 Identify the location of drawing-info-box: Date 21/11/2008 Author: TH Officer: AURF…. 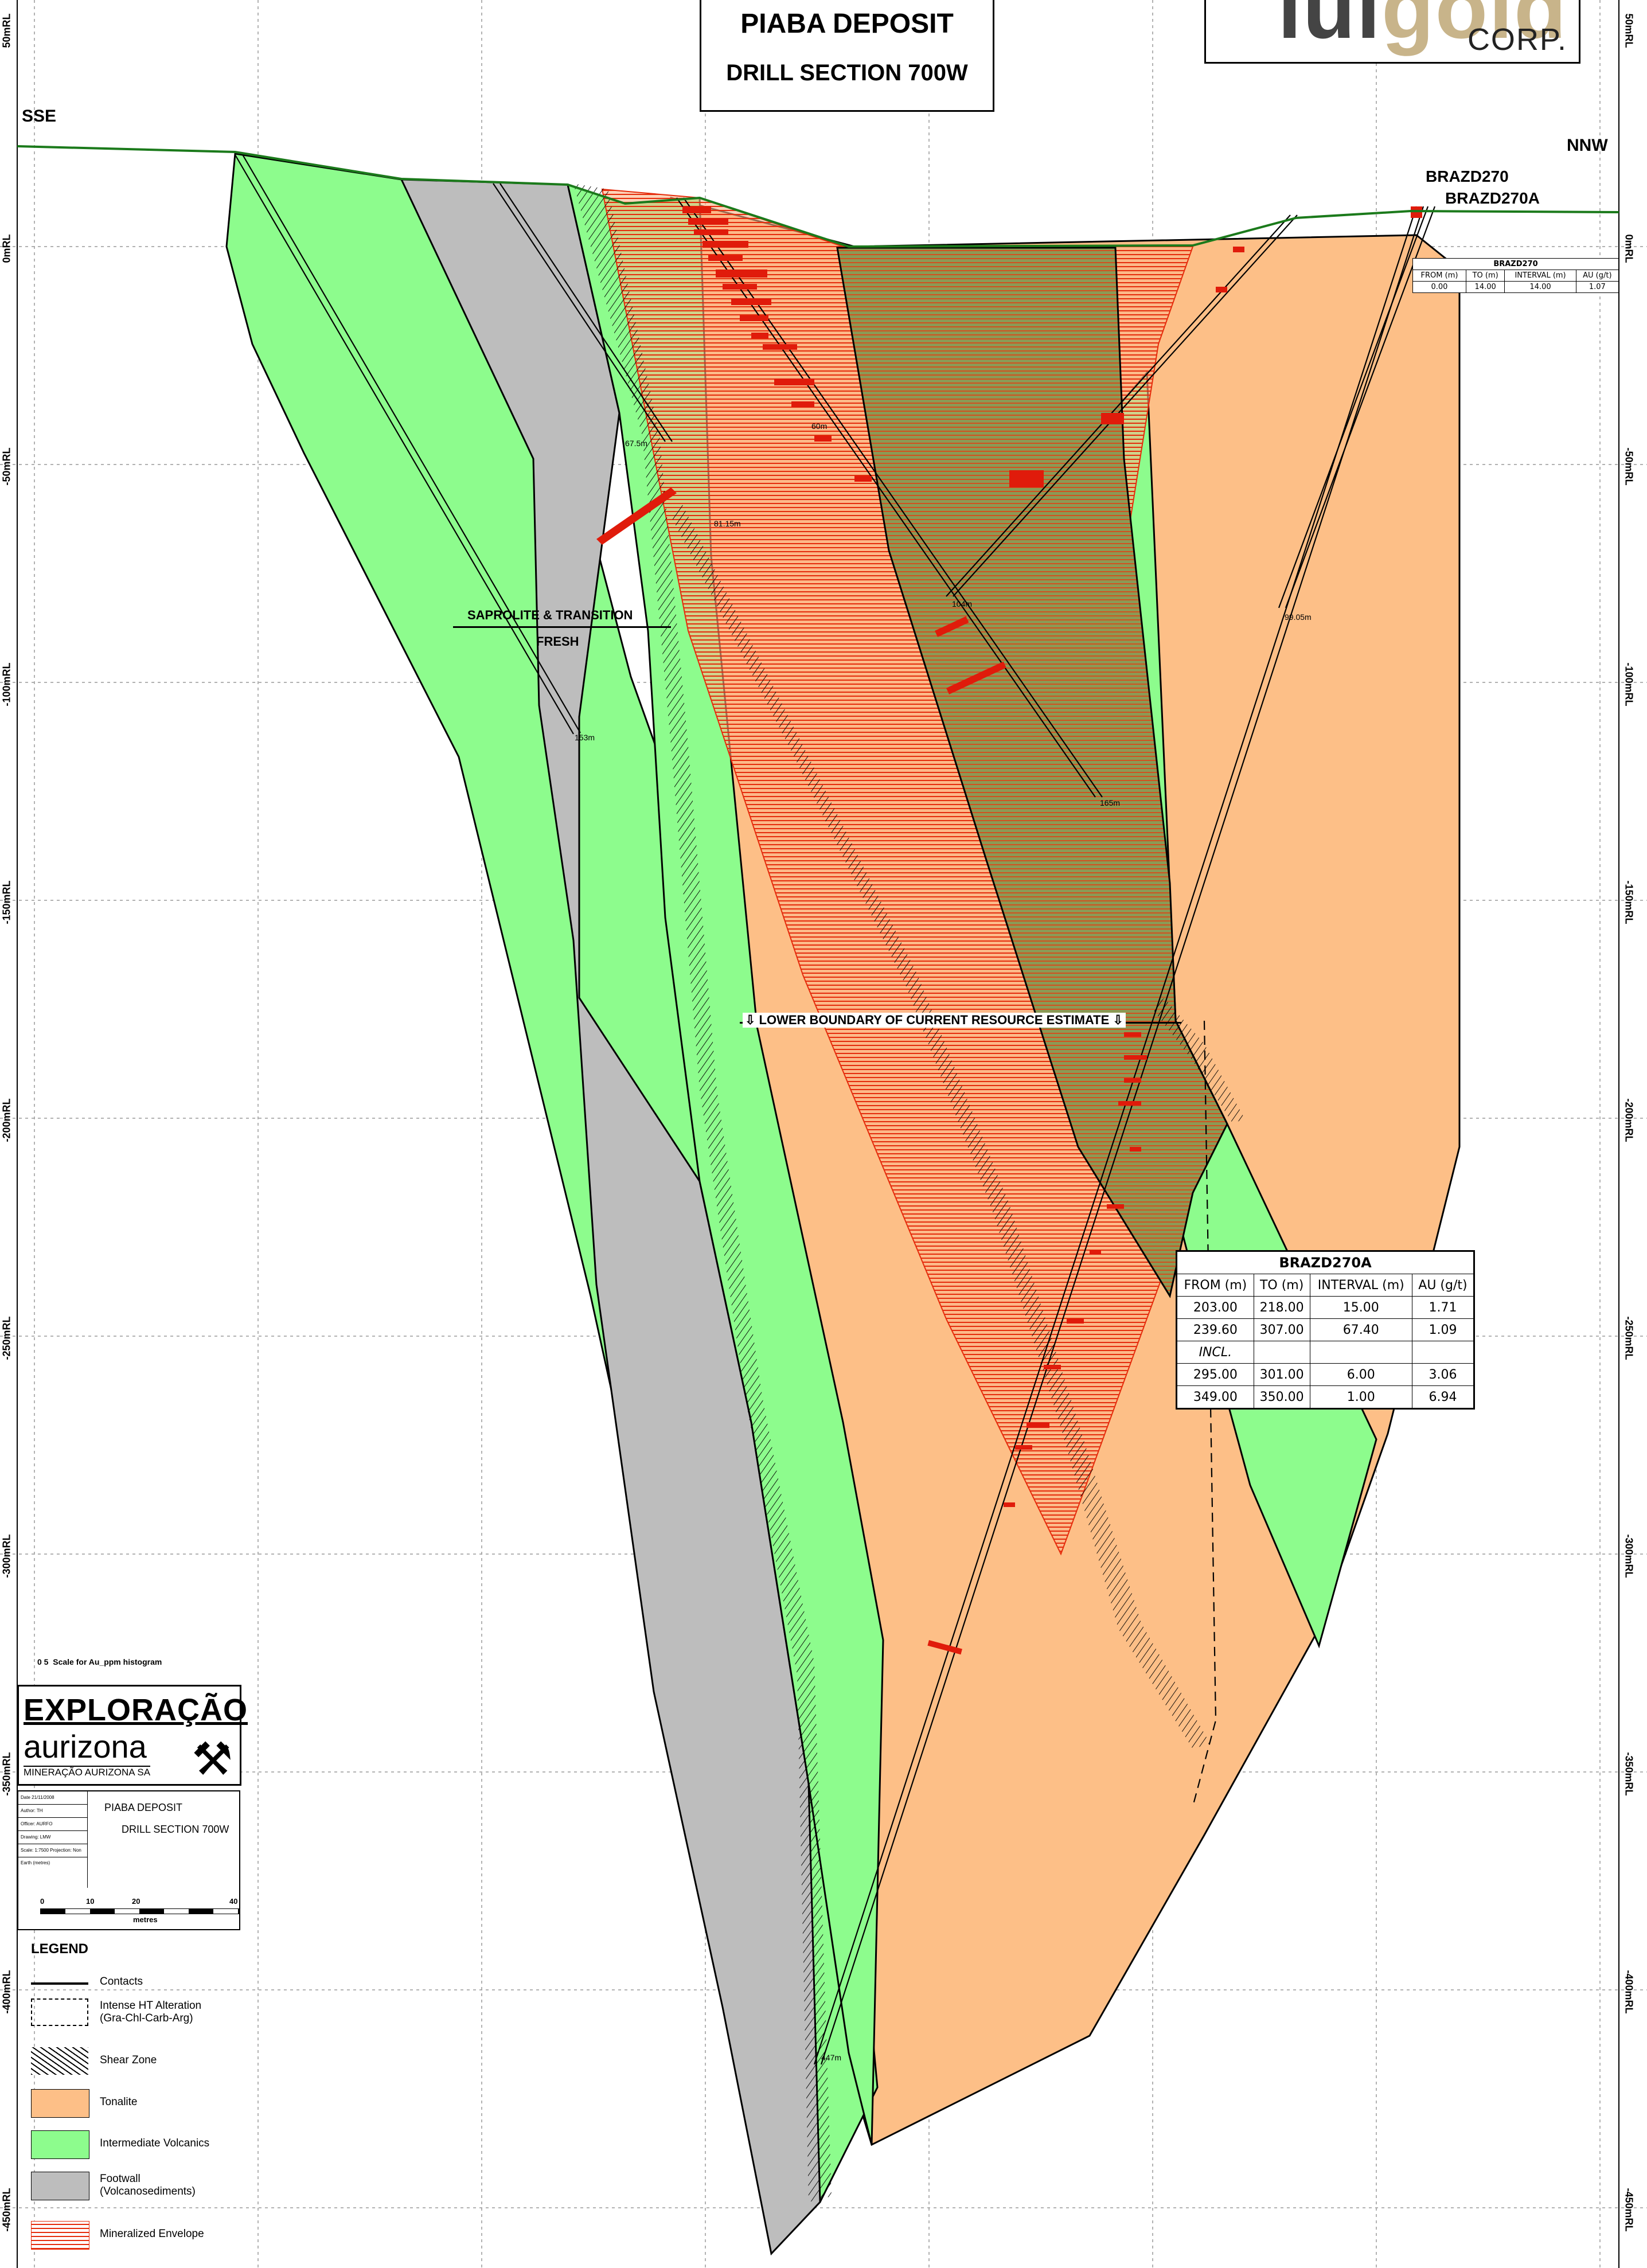
(128, 1840).